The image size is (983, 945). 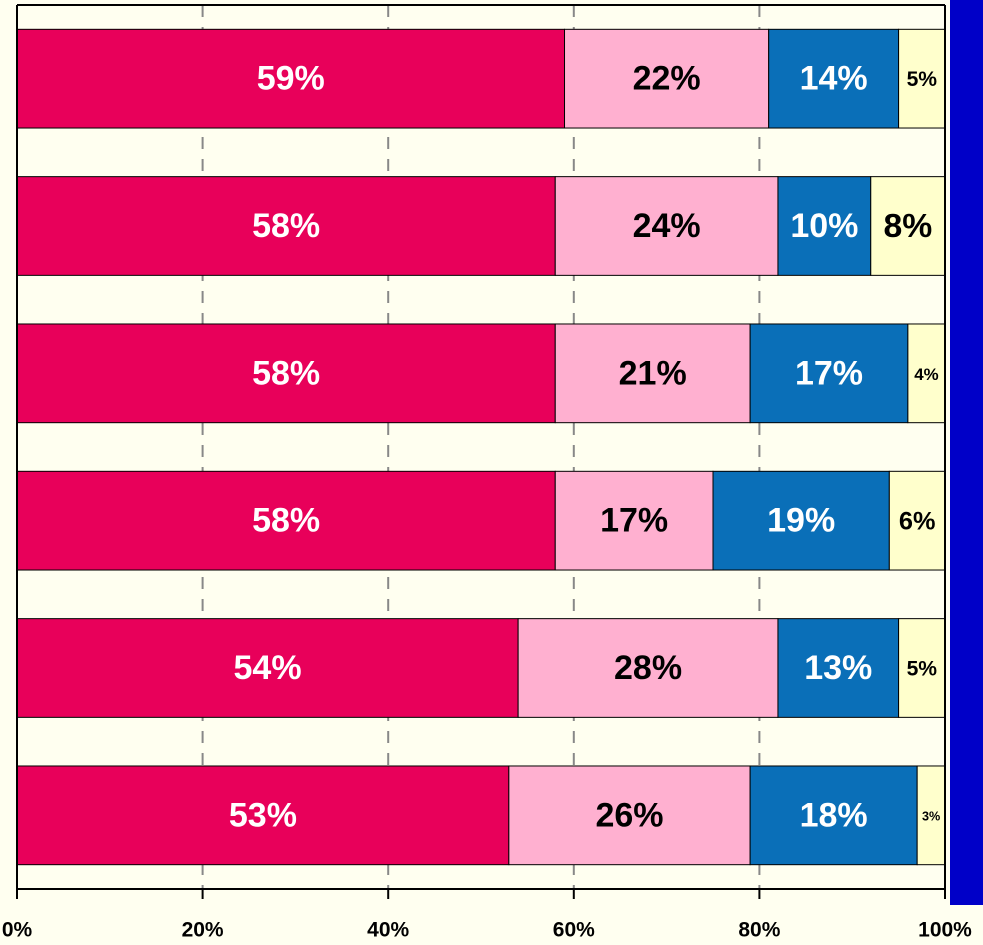 I want to click on data-label: 21%, so click(x=653, y=373).